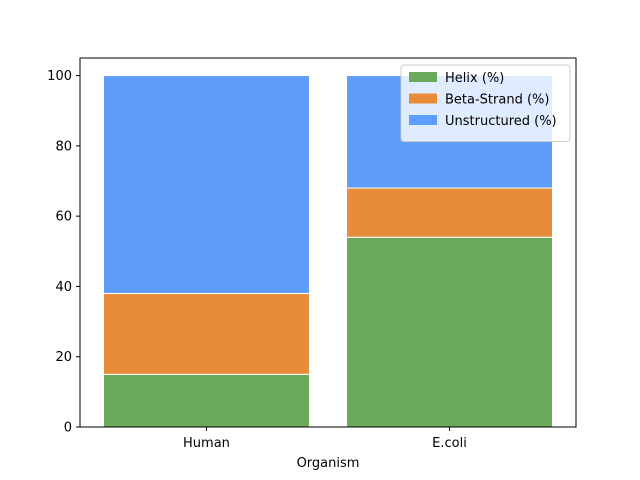 The image size is (640, 480). I want to click on legend-swatch-helix, so click(423, 77).